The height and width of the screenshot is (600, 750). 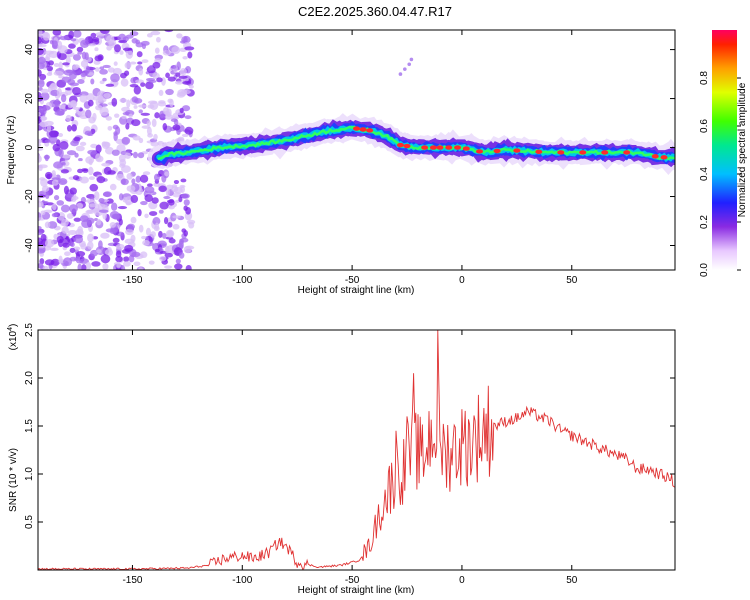 I want to click on figure-title: C2E2.2025.360.04.47.R17, so click(x=375, y=11).